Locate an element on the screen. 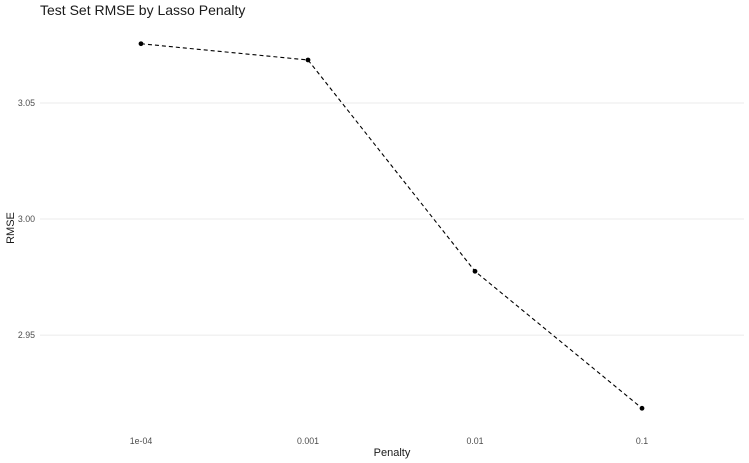 Image resolution: width=749 pixels, height=463 pixels. x-axis-ticks: 1e-04 0.001 0.01 0.1 is located at coordinates (389, 441).